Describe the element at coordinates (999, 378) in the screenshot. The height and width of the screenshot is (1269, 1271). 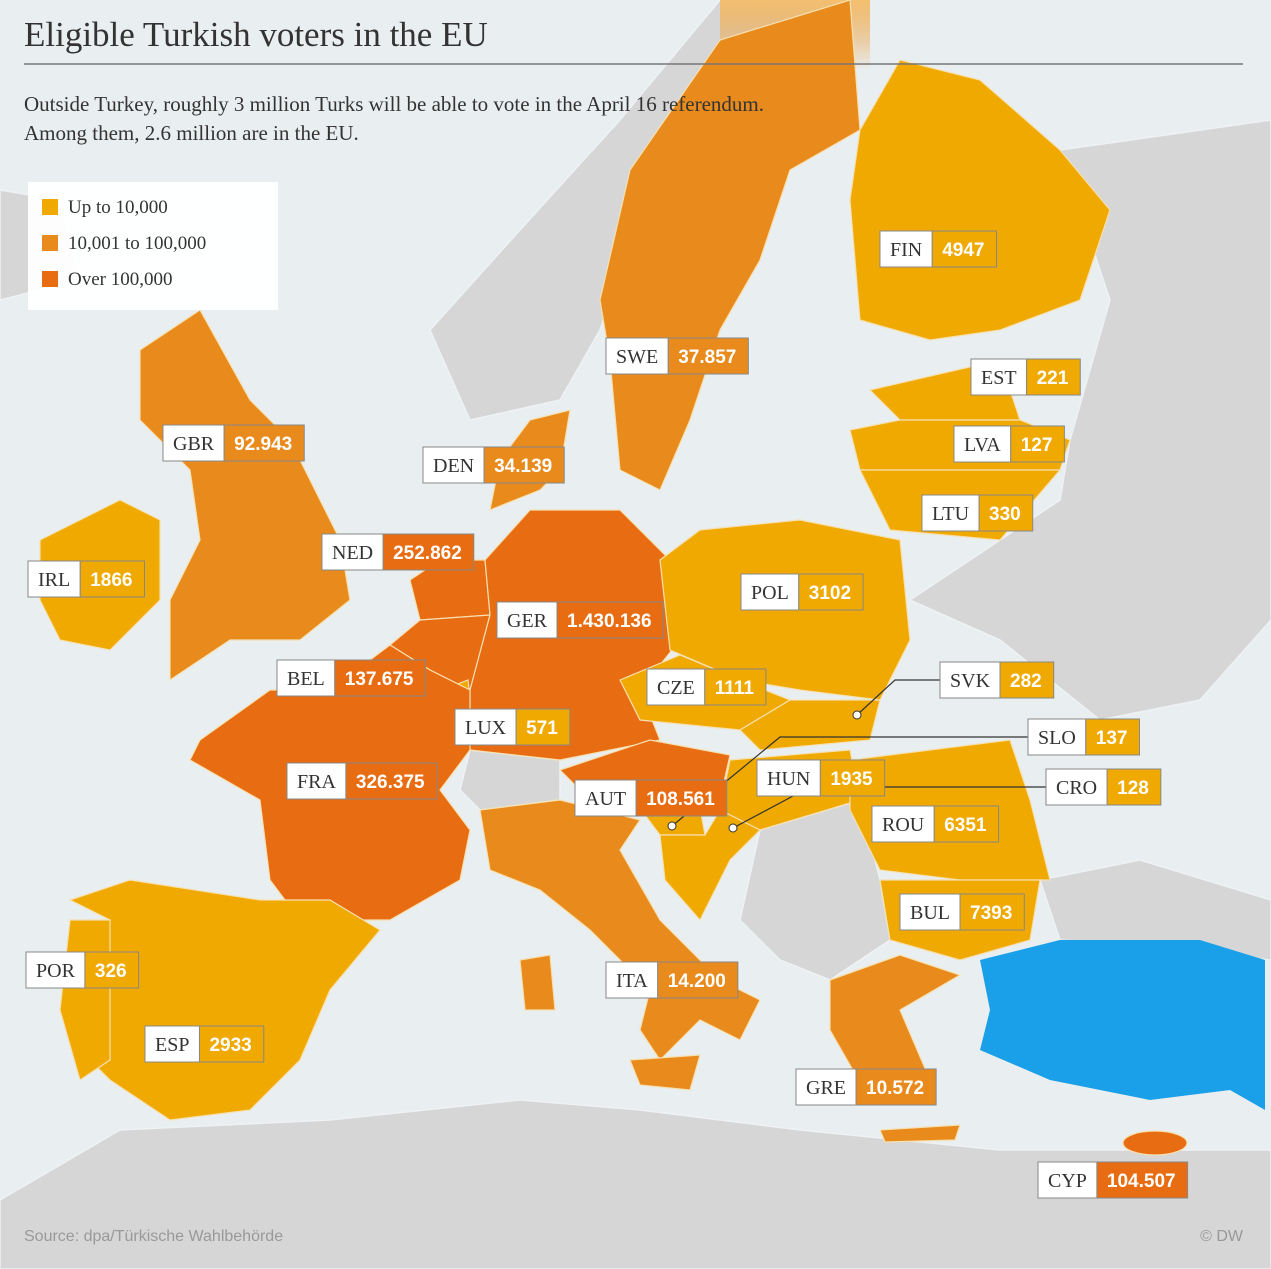
I see `country-code: EST` at that location.